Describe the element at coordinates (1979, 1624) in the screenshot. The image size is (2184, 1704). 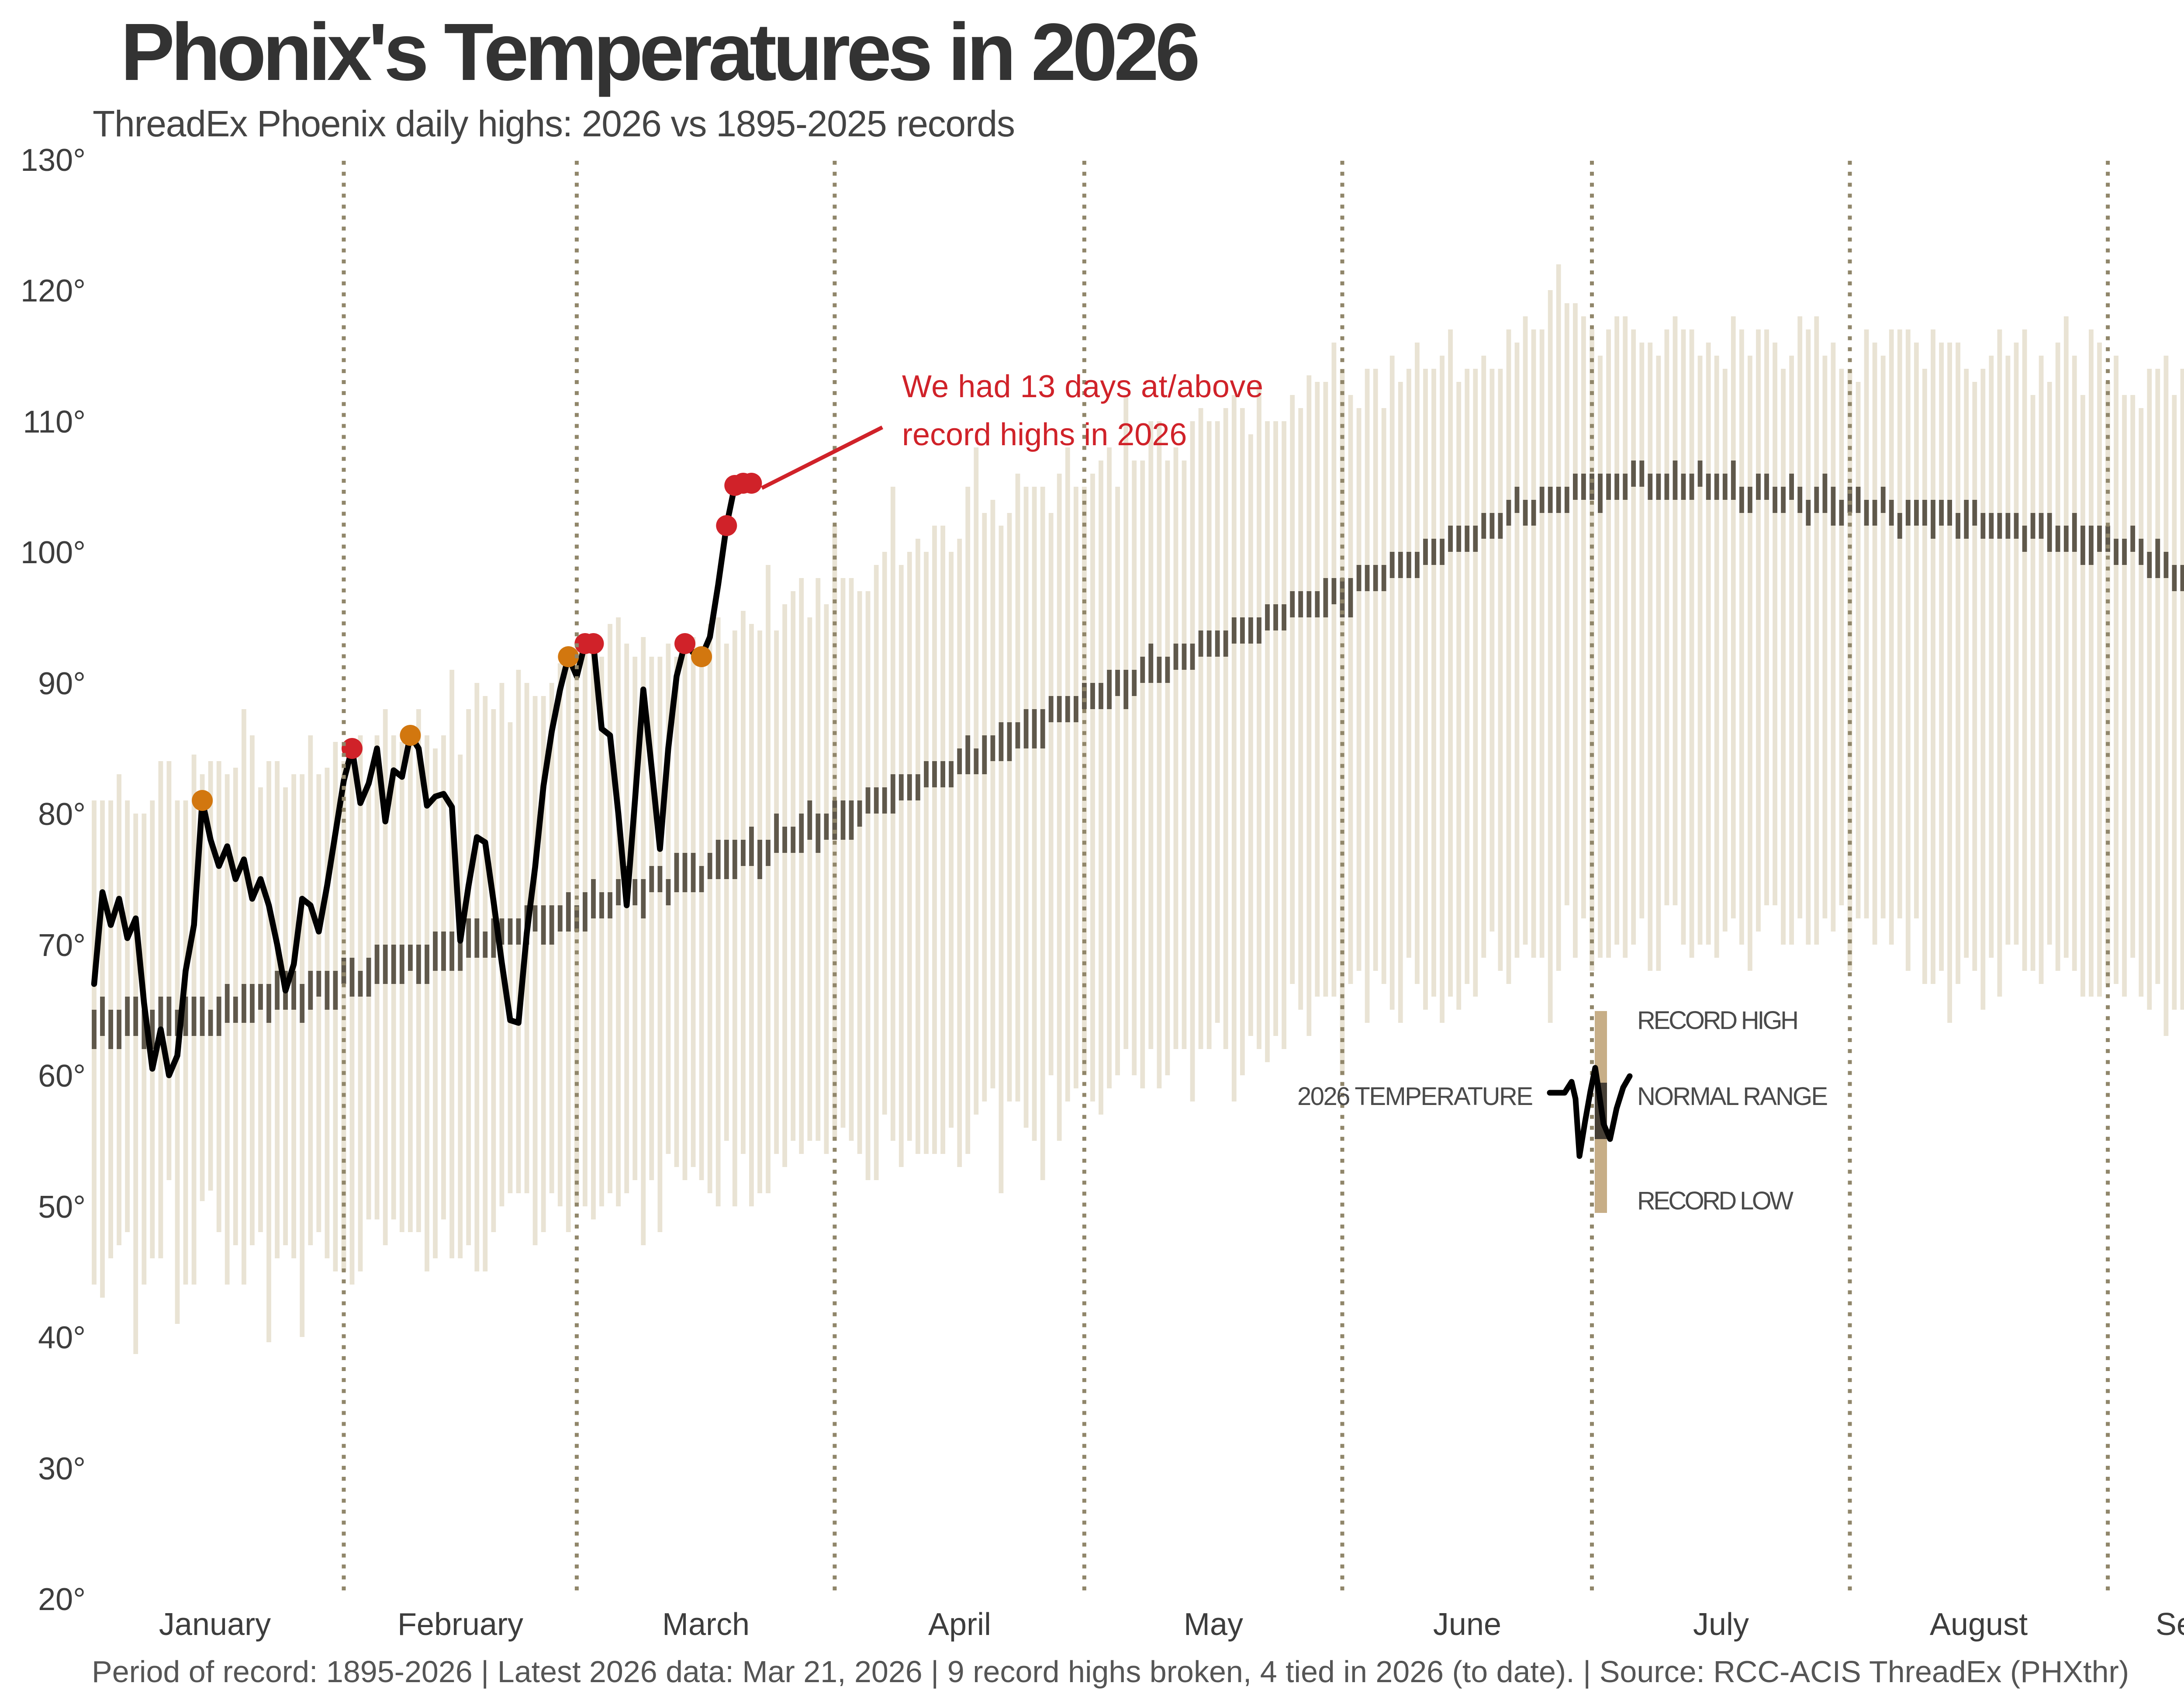
I see `svg-text: August` at that location.